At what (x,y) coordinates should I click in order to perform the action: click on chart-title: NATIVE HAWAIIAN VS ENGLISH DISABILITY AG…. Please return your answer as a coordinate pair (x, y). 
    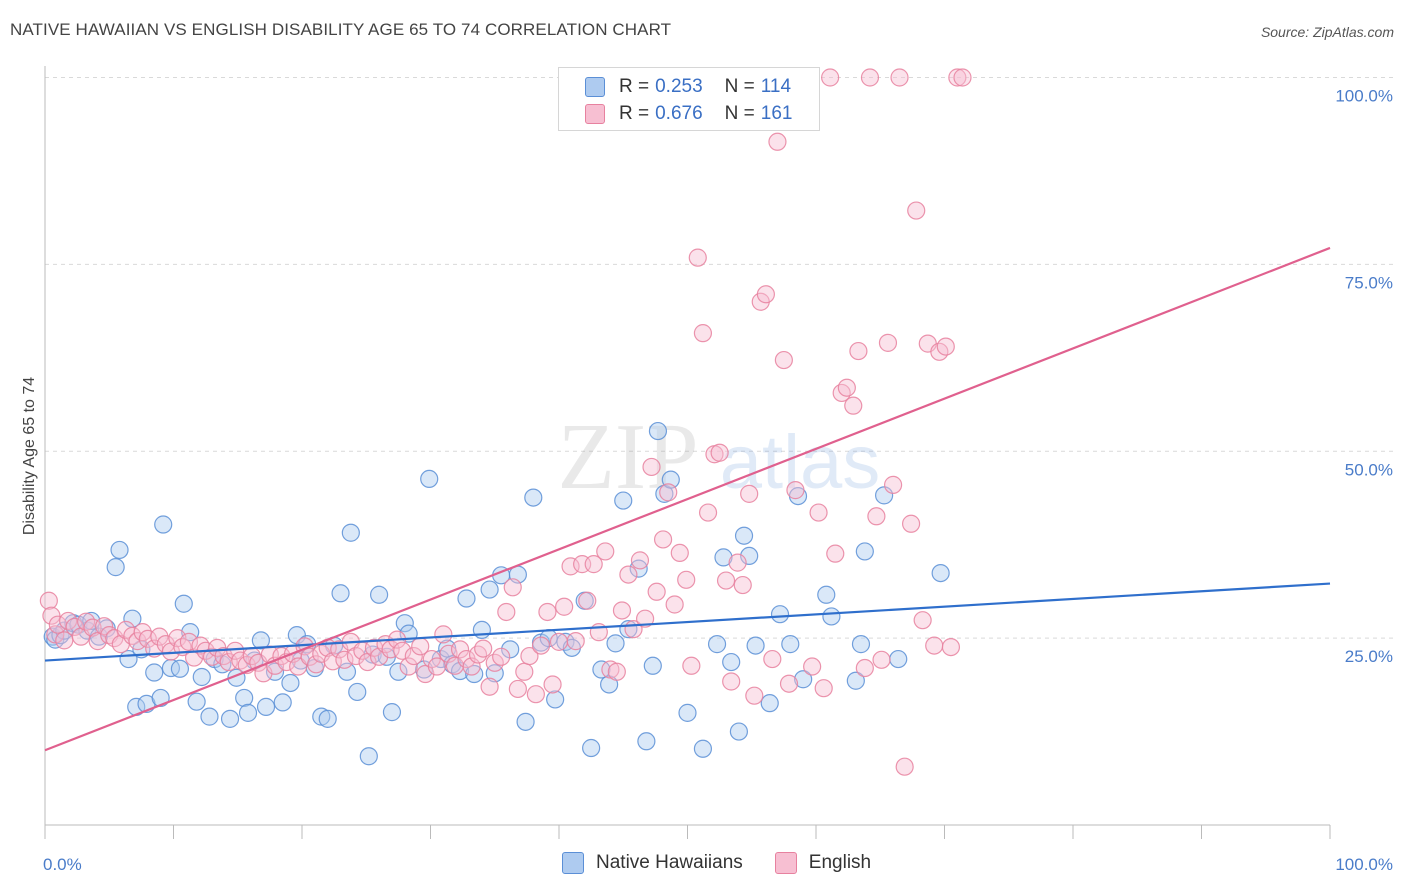
    Looking at the image, I should click on (341, 29).